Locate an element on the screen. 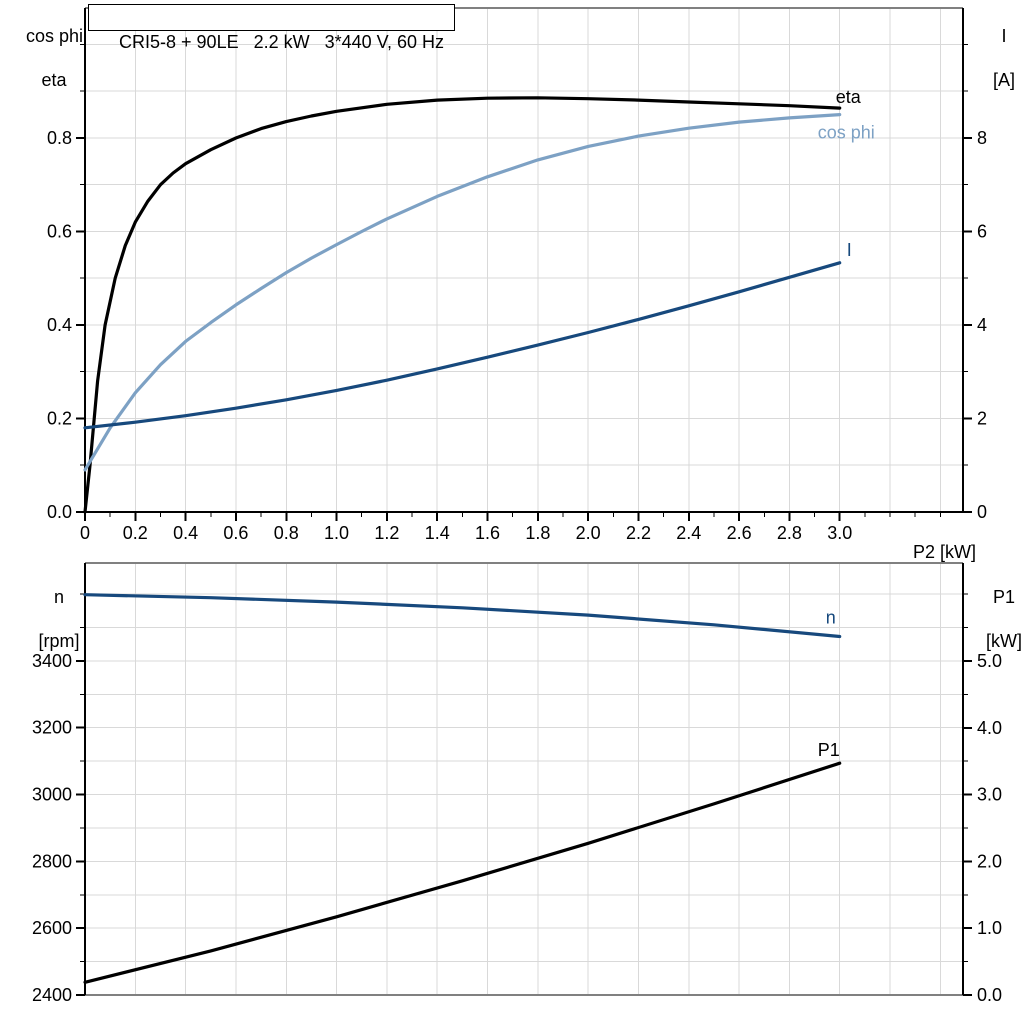 The width and height of the screenshot is (1024, 1024). left-tick-label: 0.2 is located at coordinates (59, 418).